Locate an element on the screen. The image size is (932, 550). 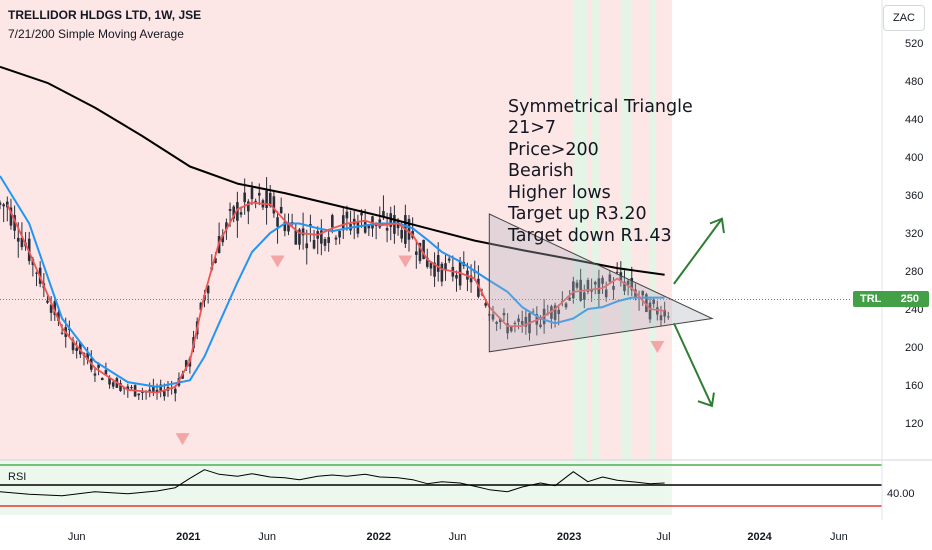
x-tick-label: Jul is located at coordinates (664, 537).